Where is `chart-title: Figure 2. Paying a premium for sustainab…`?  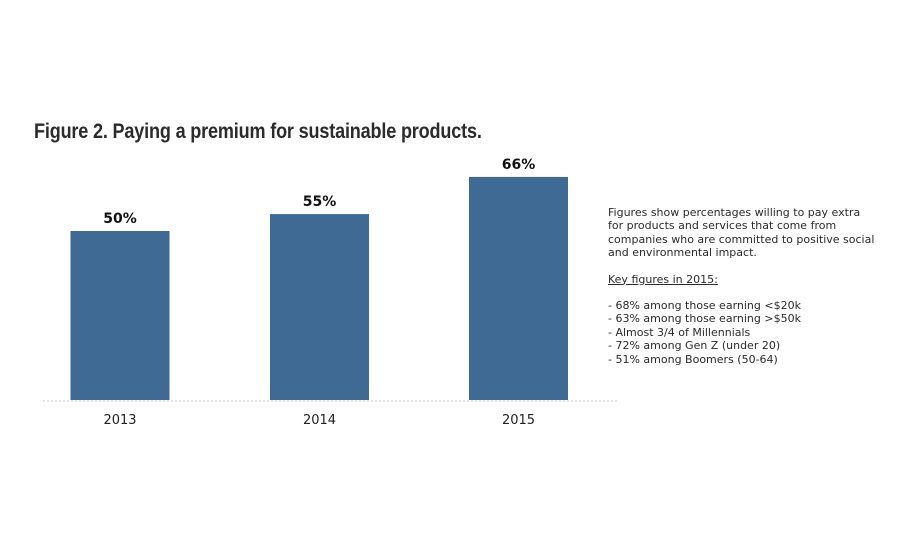
chart-title: Figure 2. Paying a premium for sustainab… is located at coordinates (258, 131).